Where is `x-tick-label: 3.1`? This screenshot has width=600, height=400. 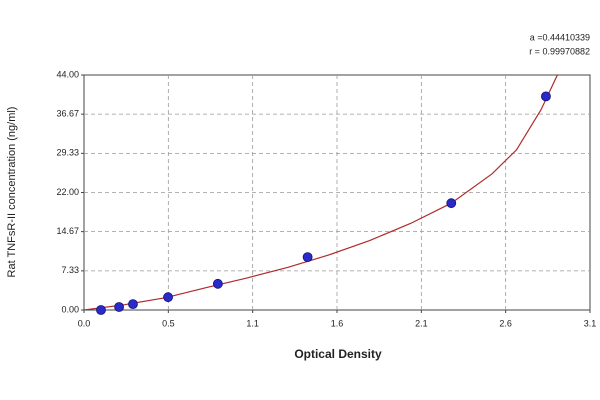 x-tick-label: 3.1 is located at coordinates (590, 323).